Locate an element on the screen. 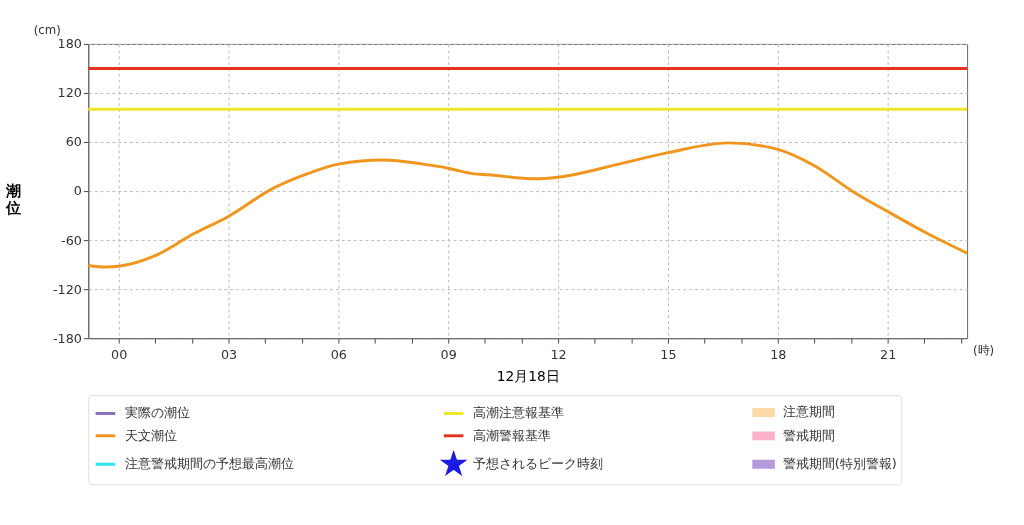  legend-label: 予想されるピーク時刻 is located at coordinates (537, 464).